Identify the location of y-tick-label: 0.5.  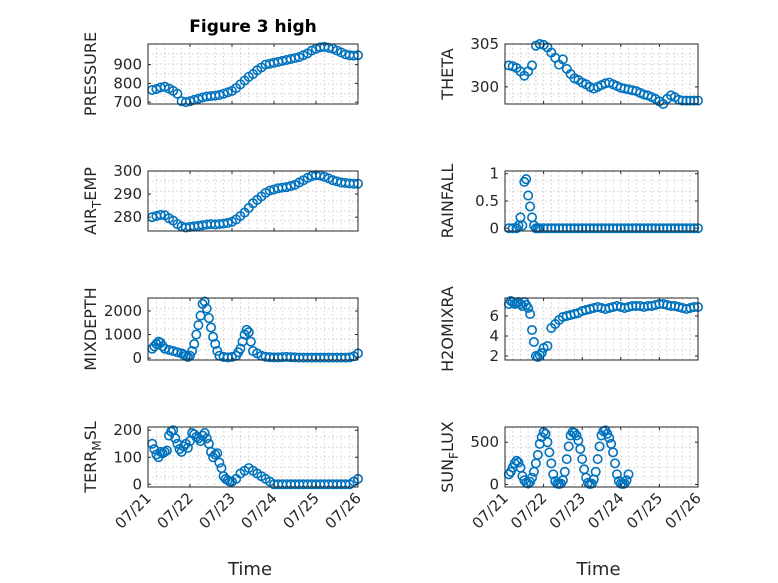
(487, 201).